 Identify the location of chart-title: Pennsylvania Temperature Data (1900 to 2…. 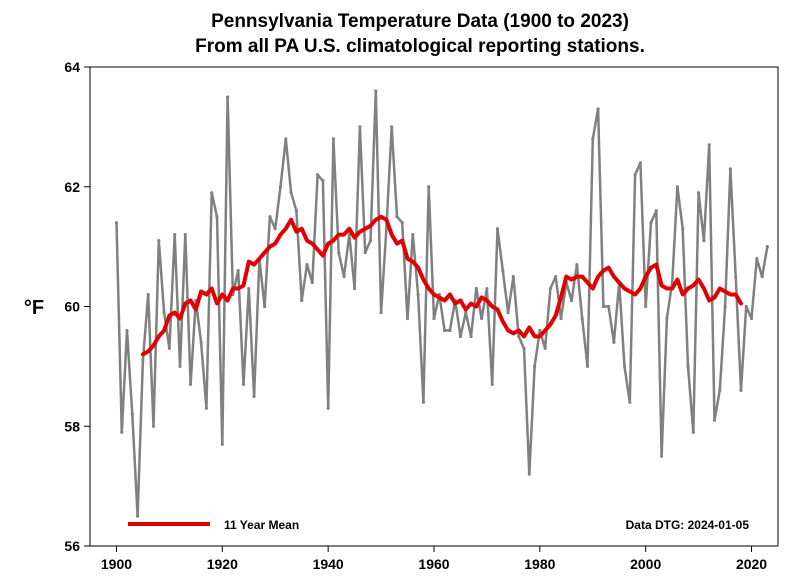
(420, 21).